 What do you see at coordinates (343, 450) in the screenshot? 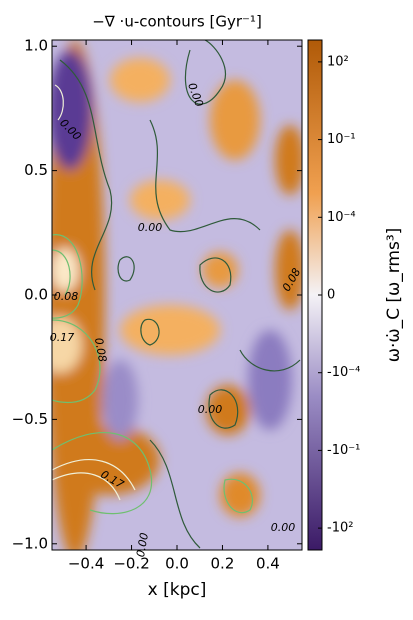
I see `colorbar-tick-label: -10⁻¹` at bounding box center [343, 450].